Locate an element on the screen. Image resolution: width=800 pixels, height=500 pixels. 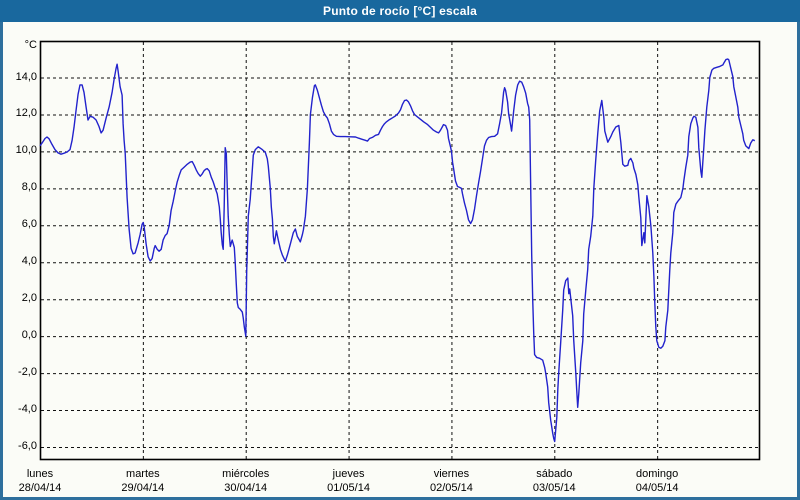
weekday-label: lunes is located at coordinates (40, 474).